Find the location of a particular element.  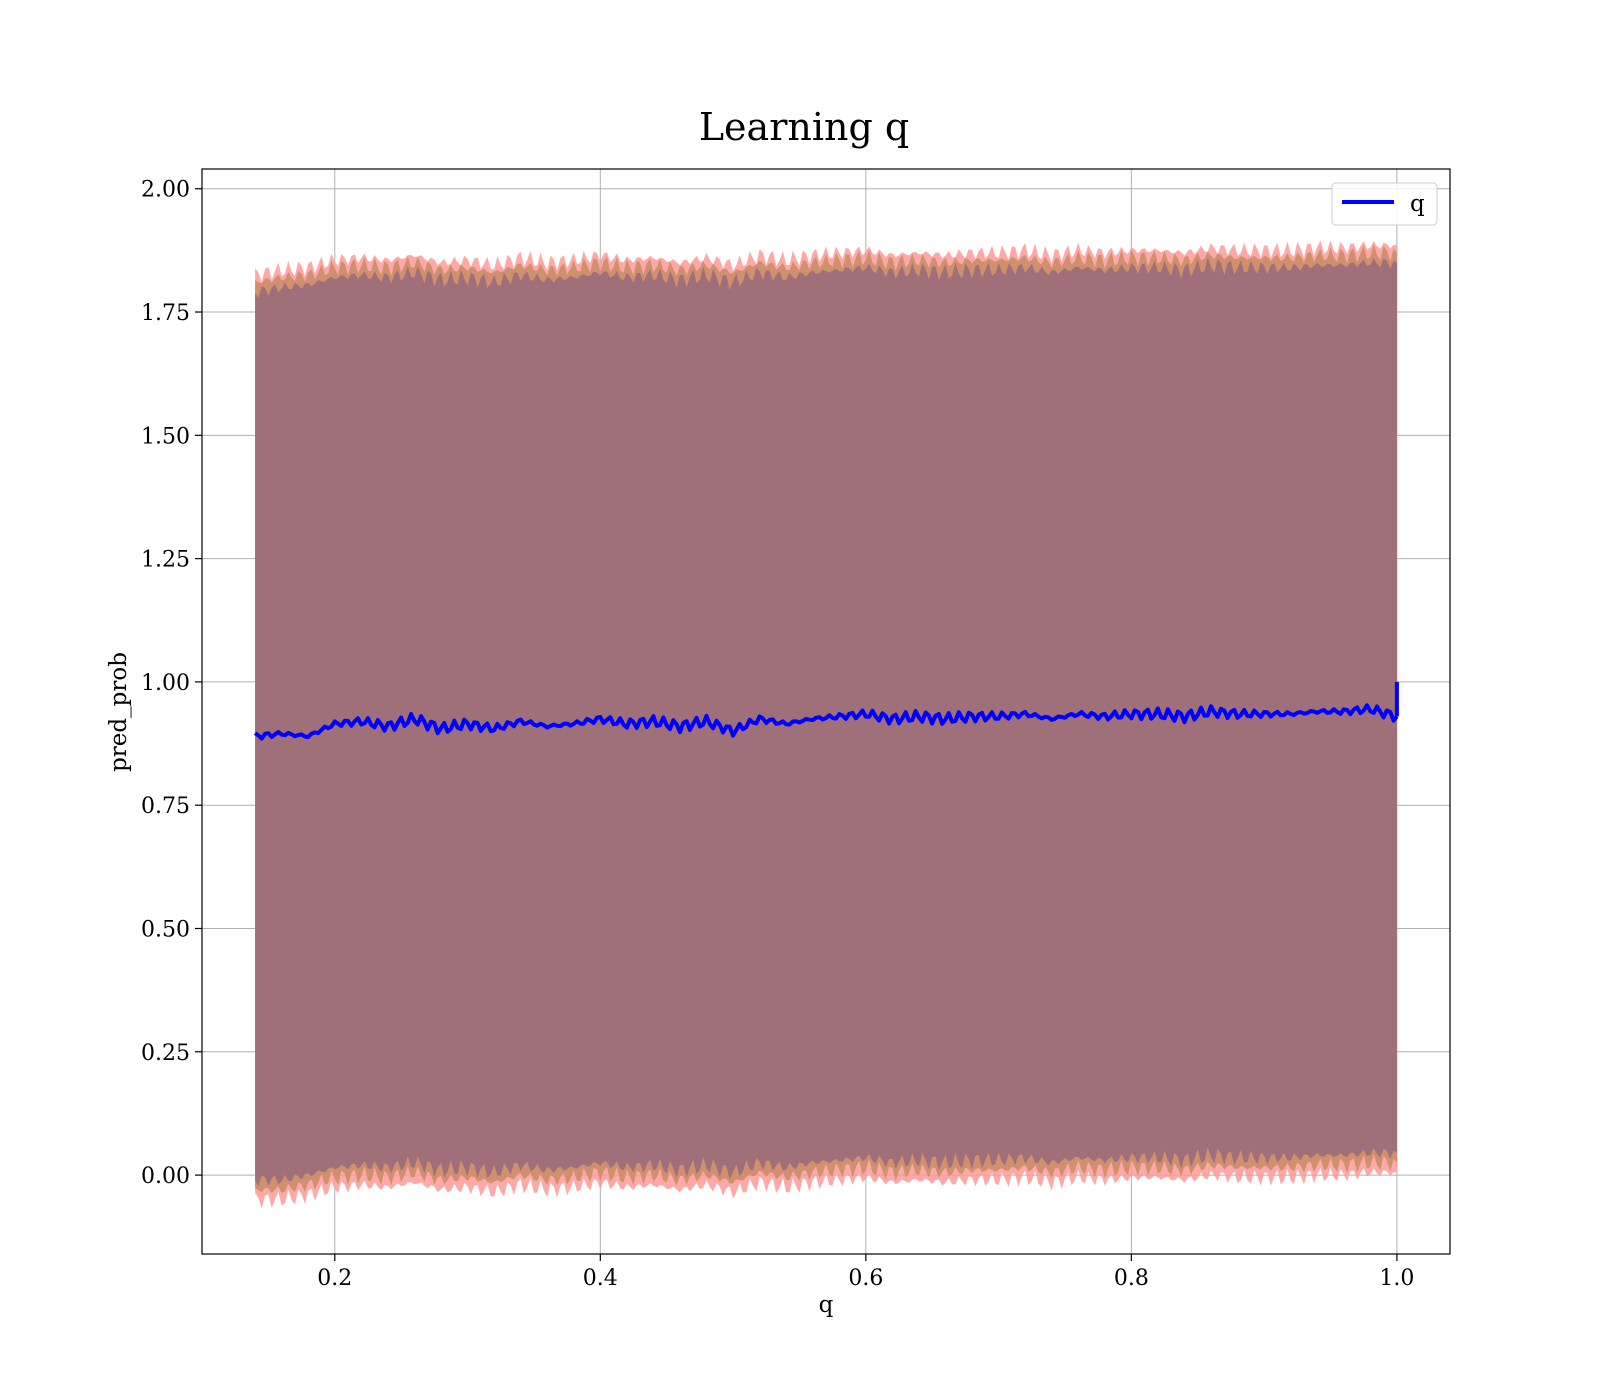

x-tick-label: 0.4 is located at coordinates (600, 1278).